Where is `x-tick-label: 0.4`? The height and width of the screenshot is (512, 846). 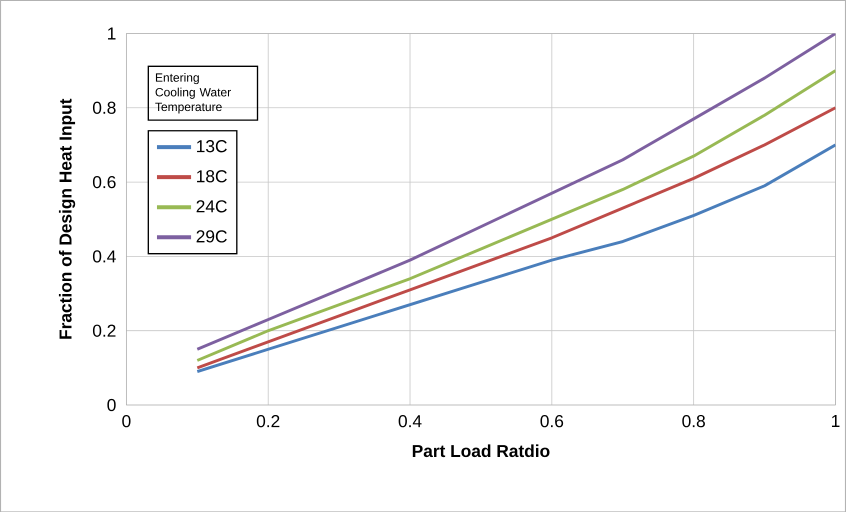
x-tick-label: 0.4 is located at coordinates (410, 421).